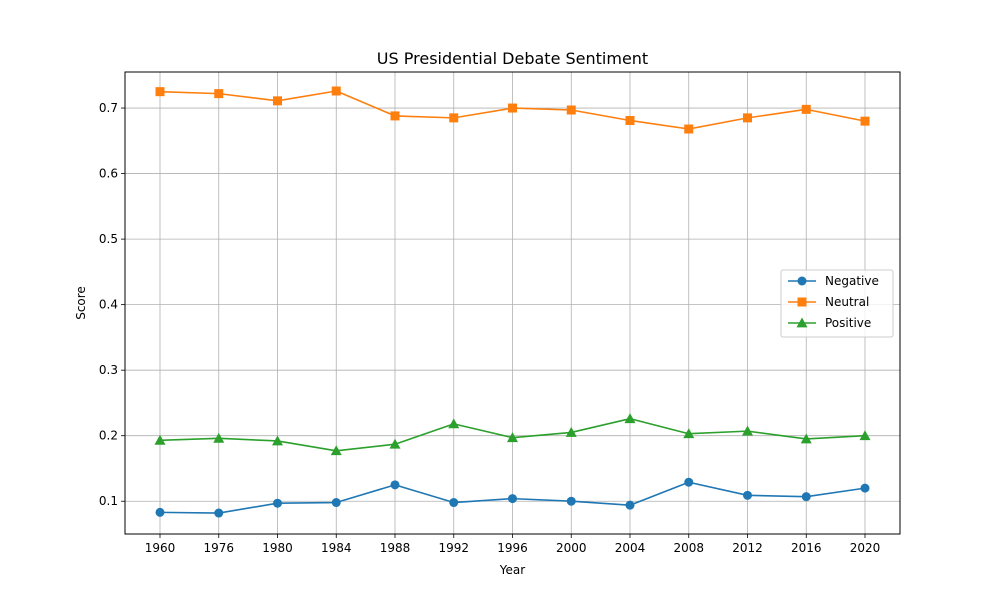 This screenshot has width=1000, height=600. I want to click on y-tick-label: 0.3, so click(108, 370).